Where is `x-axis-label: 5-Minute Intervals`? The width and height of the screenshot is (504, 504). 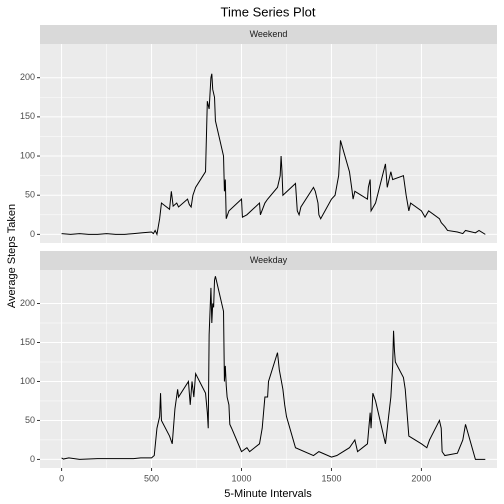
x-axis-label: 5-Minute Intervals is located at coordinates (268, 494).